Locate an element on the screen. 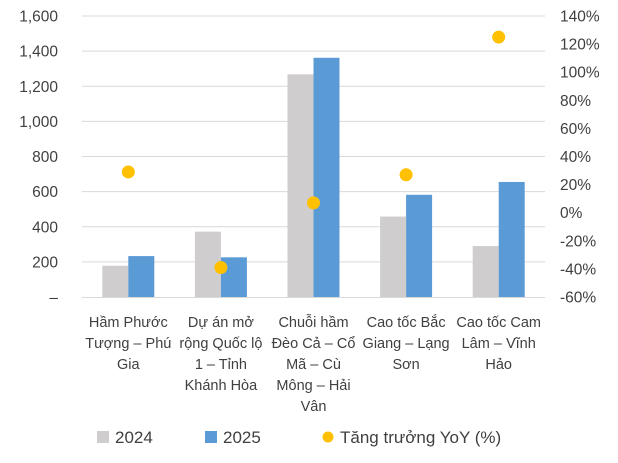 This screenshot has height=463, width=618. category-label: Đèo Cả – Cổ is located at coordinates (314, 344).